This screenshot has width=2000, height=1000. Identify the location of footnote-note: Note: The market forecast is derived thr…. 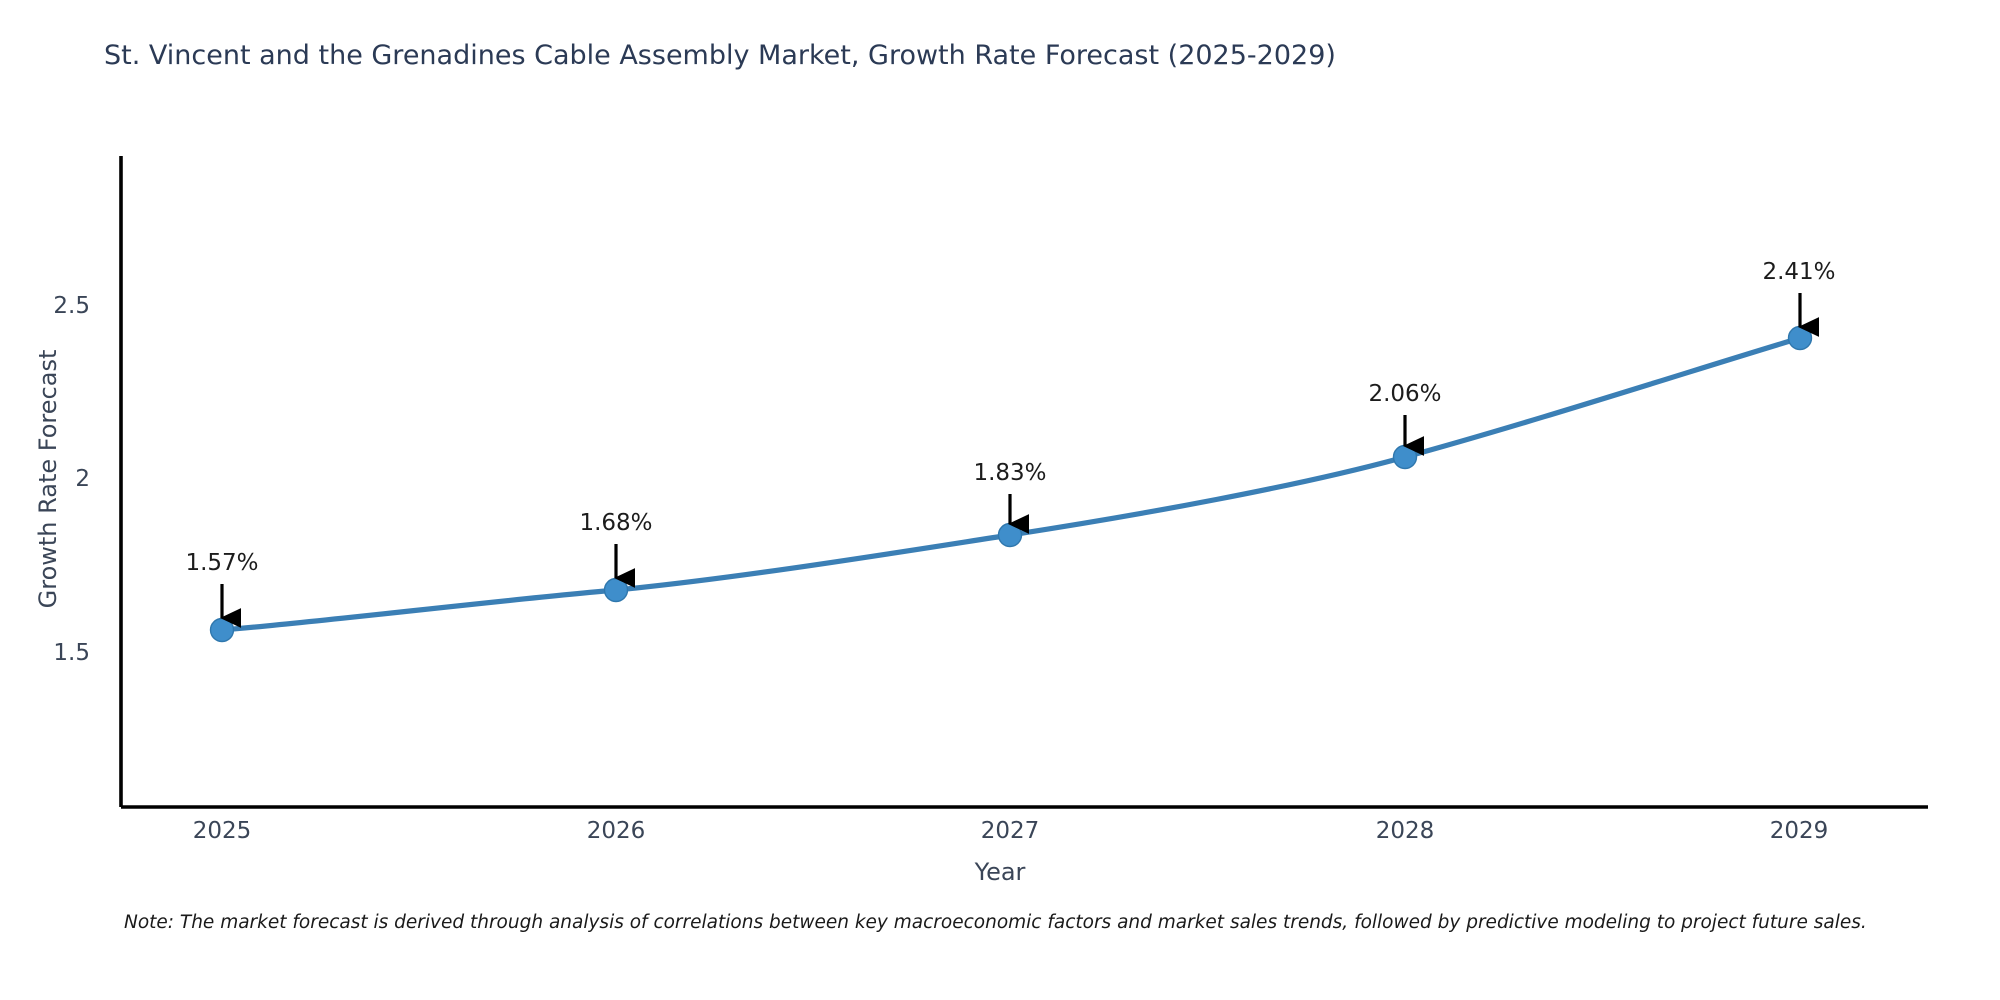
(995, 922).